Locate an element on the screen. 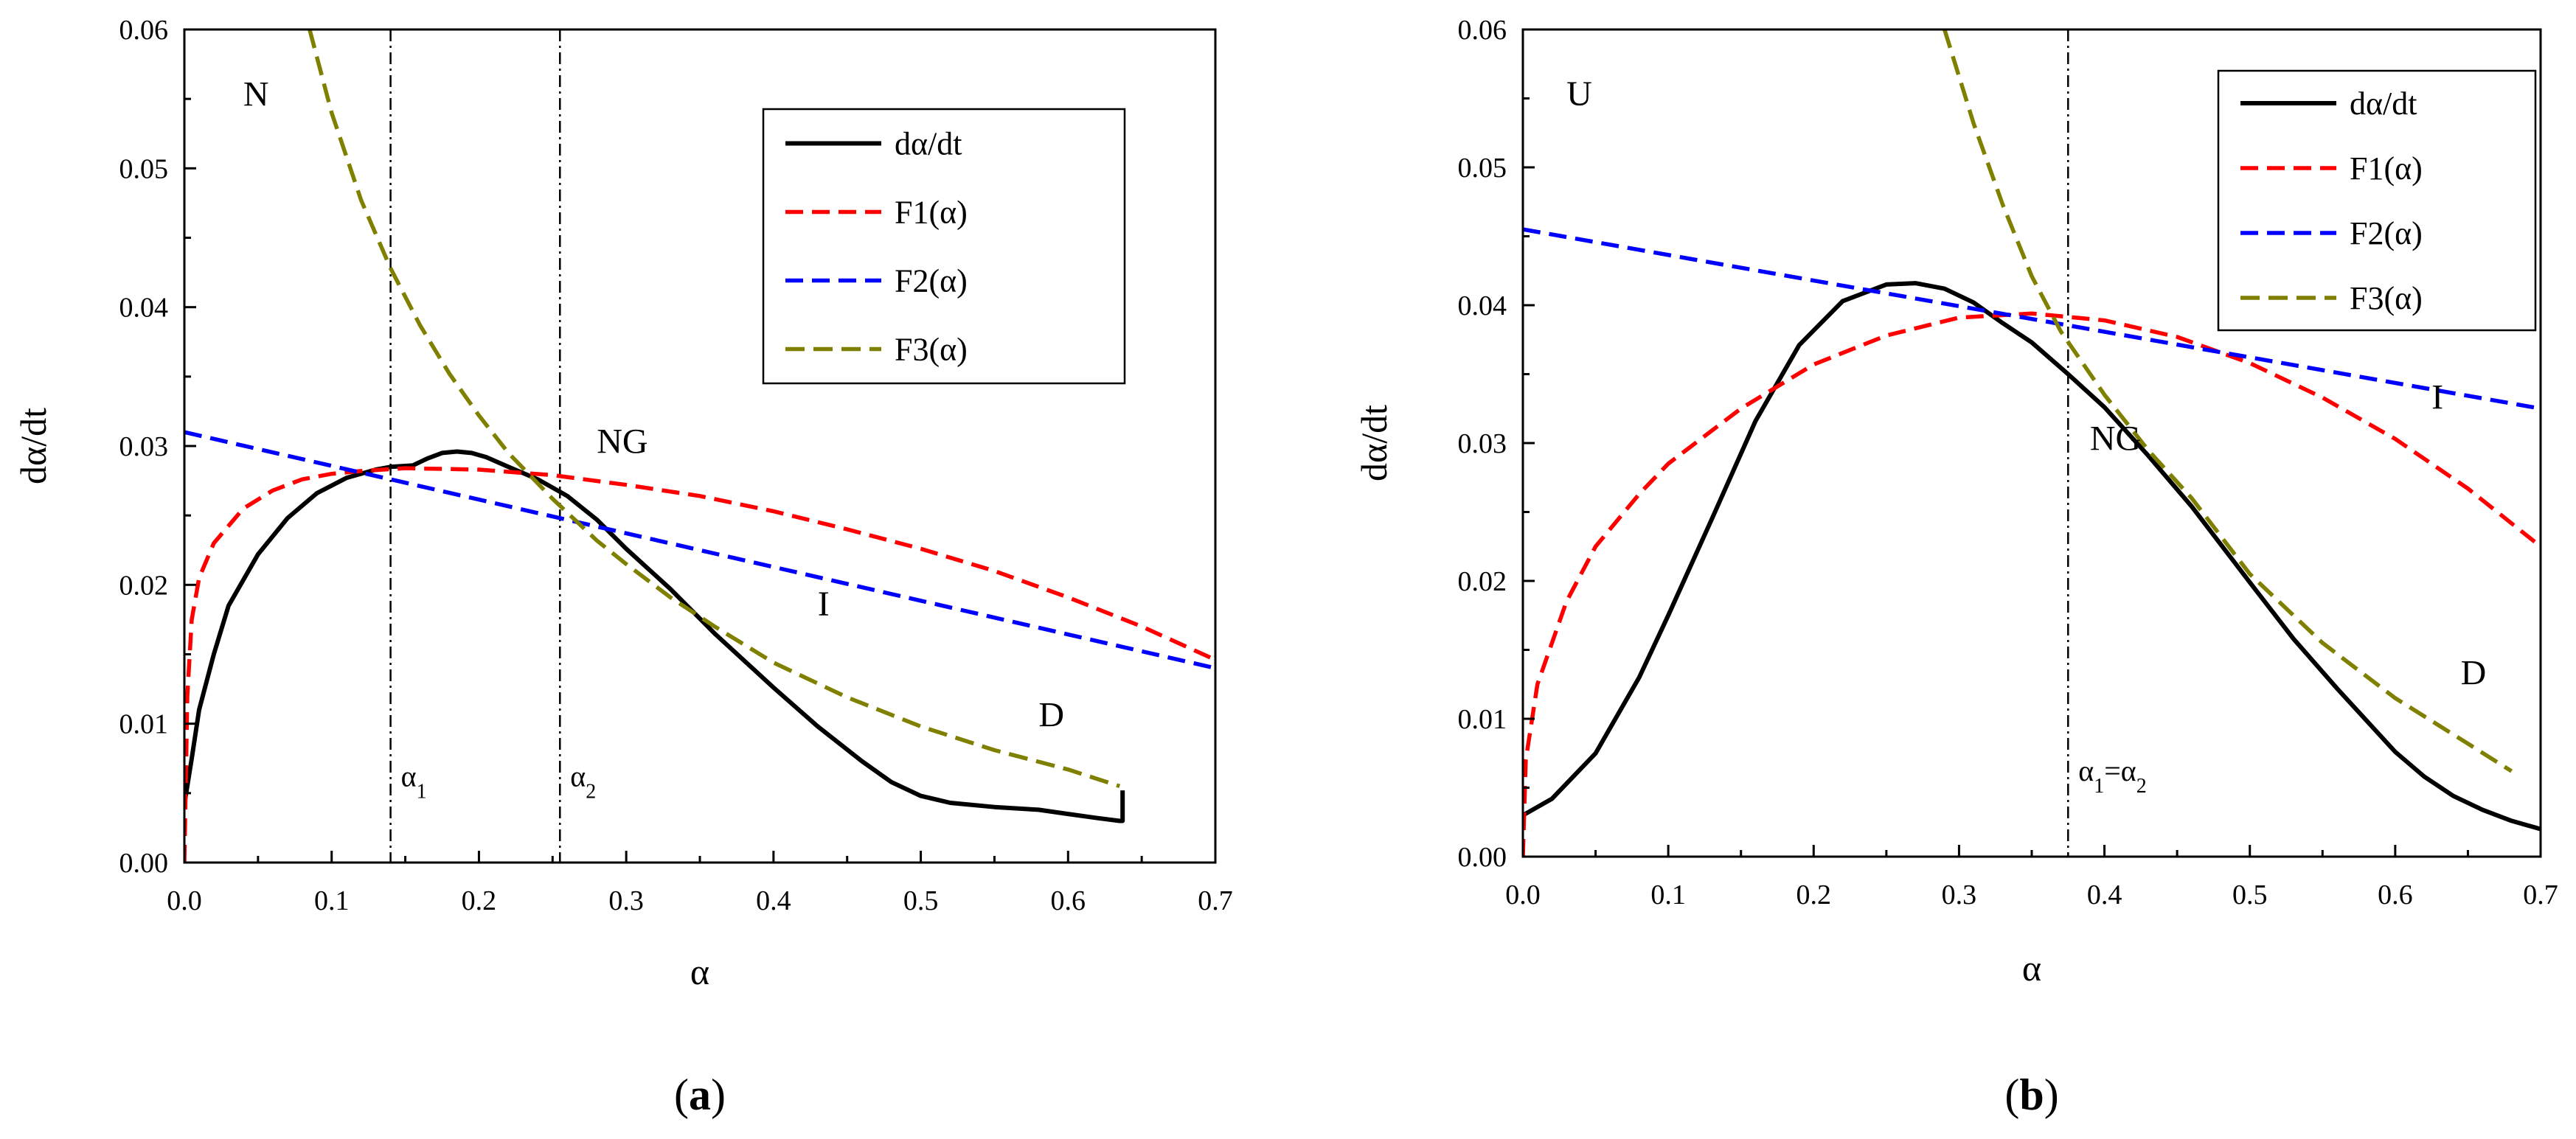  alpha-marker-label: α2 is located at coordinates (583, 781).